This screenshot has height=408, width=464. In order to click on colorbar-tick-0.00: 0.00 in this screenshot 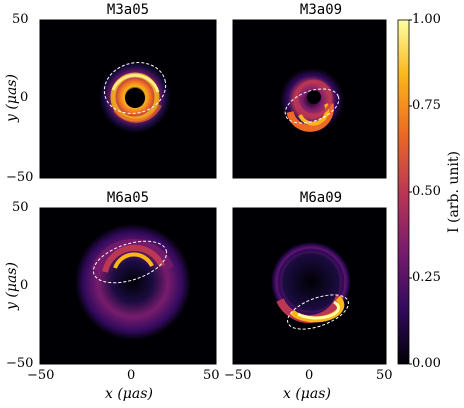, I will do `click(426, 363)`.